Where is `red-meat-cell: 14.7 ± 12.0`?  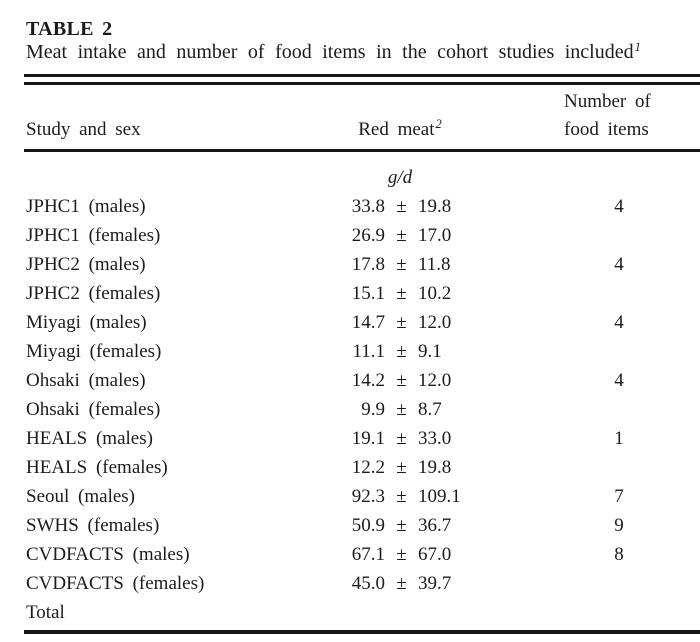
red-meat-cell: 14.7 ± 12.0 is located at coordinates (400, 322).